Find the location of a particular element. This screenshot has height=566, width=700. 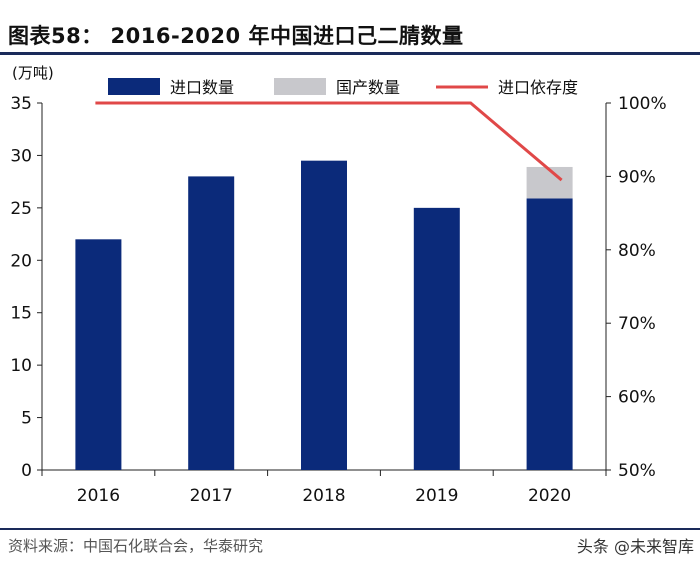

legend: 进口数量 国产数量 进口依存度 is located at coordinates (343, 87).